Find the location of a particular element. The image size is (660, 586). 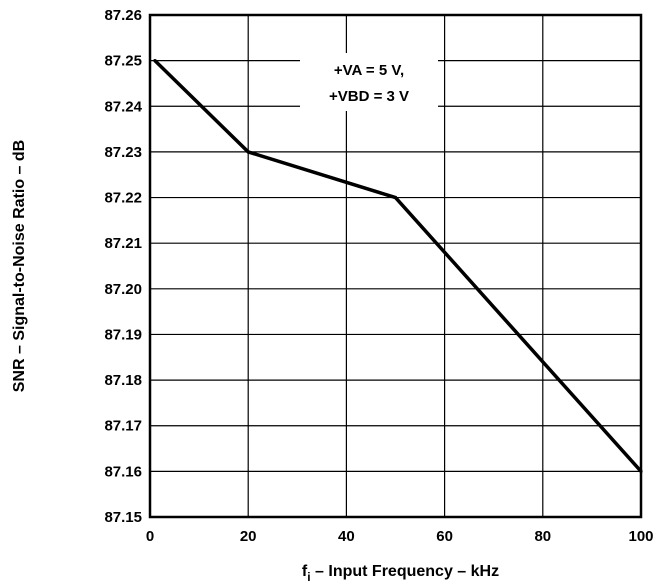

annotation-line-2: +VBD = 3 V is located at coordinates (369, 96).